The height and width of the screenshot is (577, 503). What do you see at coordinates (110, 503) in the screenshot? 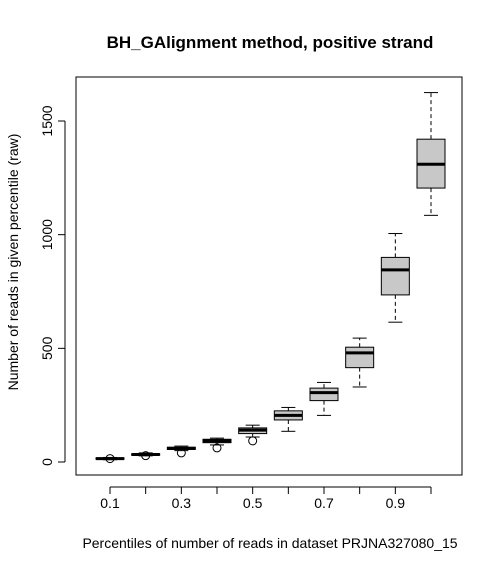
I see `x-tick-label: 0.1` at bounding box center [110, 503].